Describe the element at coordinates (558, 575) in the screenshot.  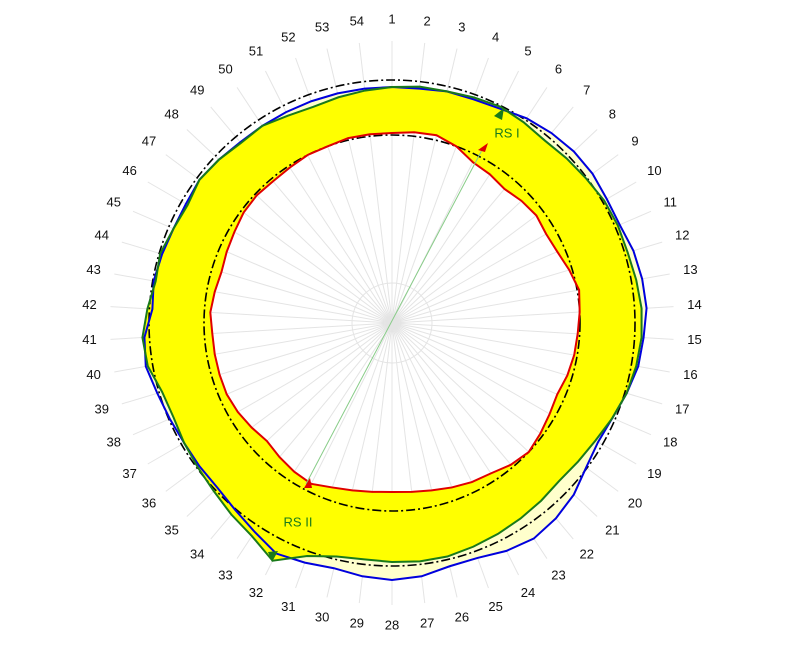
I see `category-label: 23` at that location.